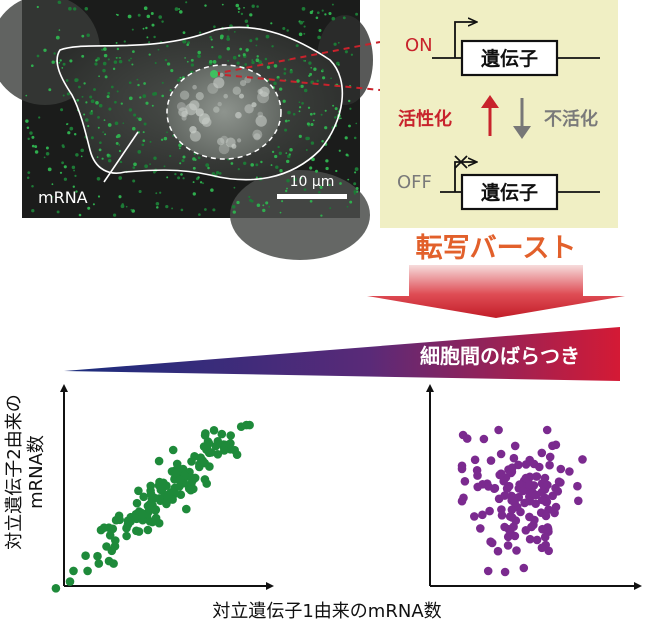 The height and width of the screenshot is (625, 654). Describe the element at coordinates (312, 182) in the screenshot. I see `scale-bar-label: 10 μm` at that location.